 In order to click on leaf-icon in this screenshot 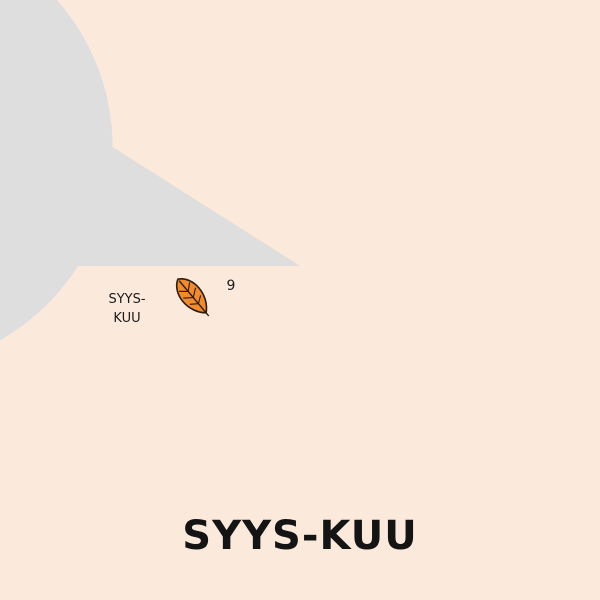, I will do `click(192, 297)`.